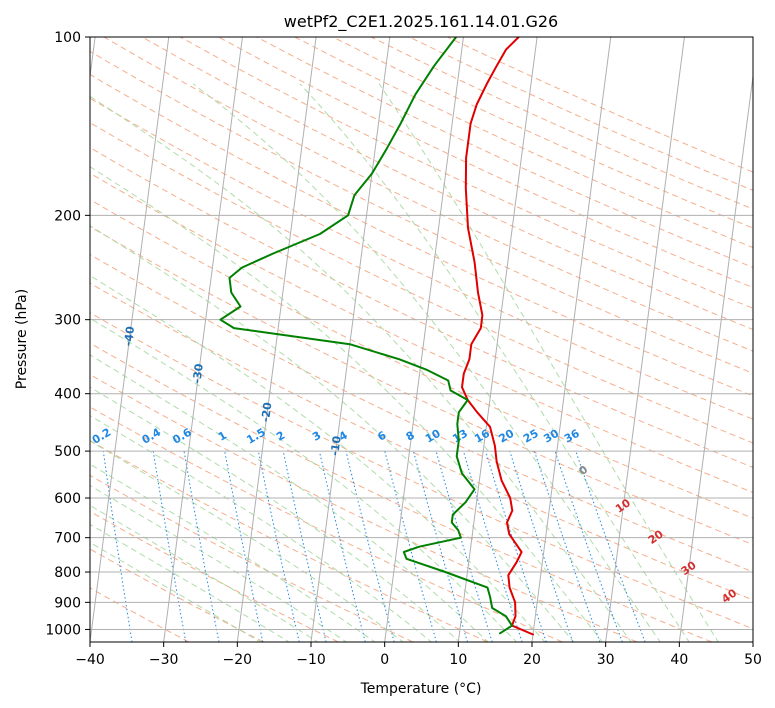 The image size is (775, 708). I want to click on y-tick-label: 900, so click(67, 603).